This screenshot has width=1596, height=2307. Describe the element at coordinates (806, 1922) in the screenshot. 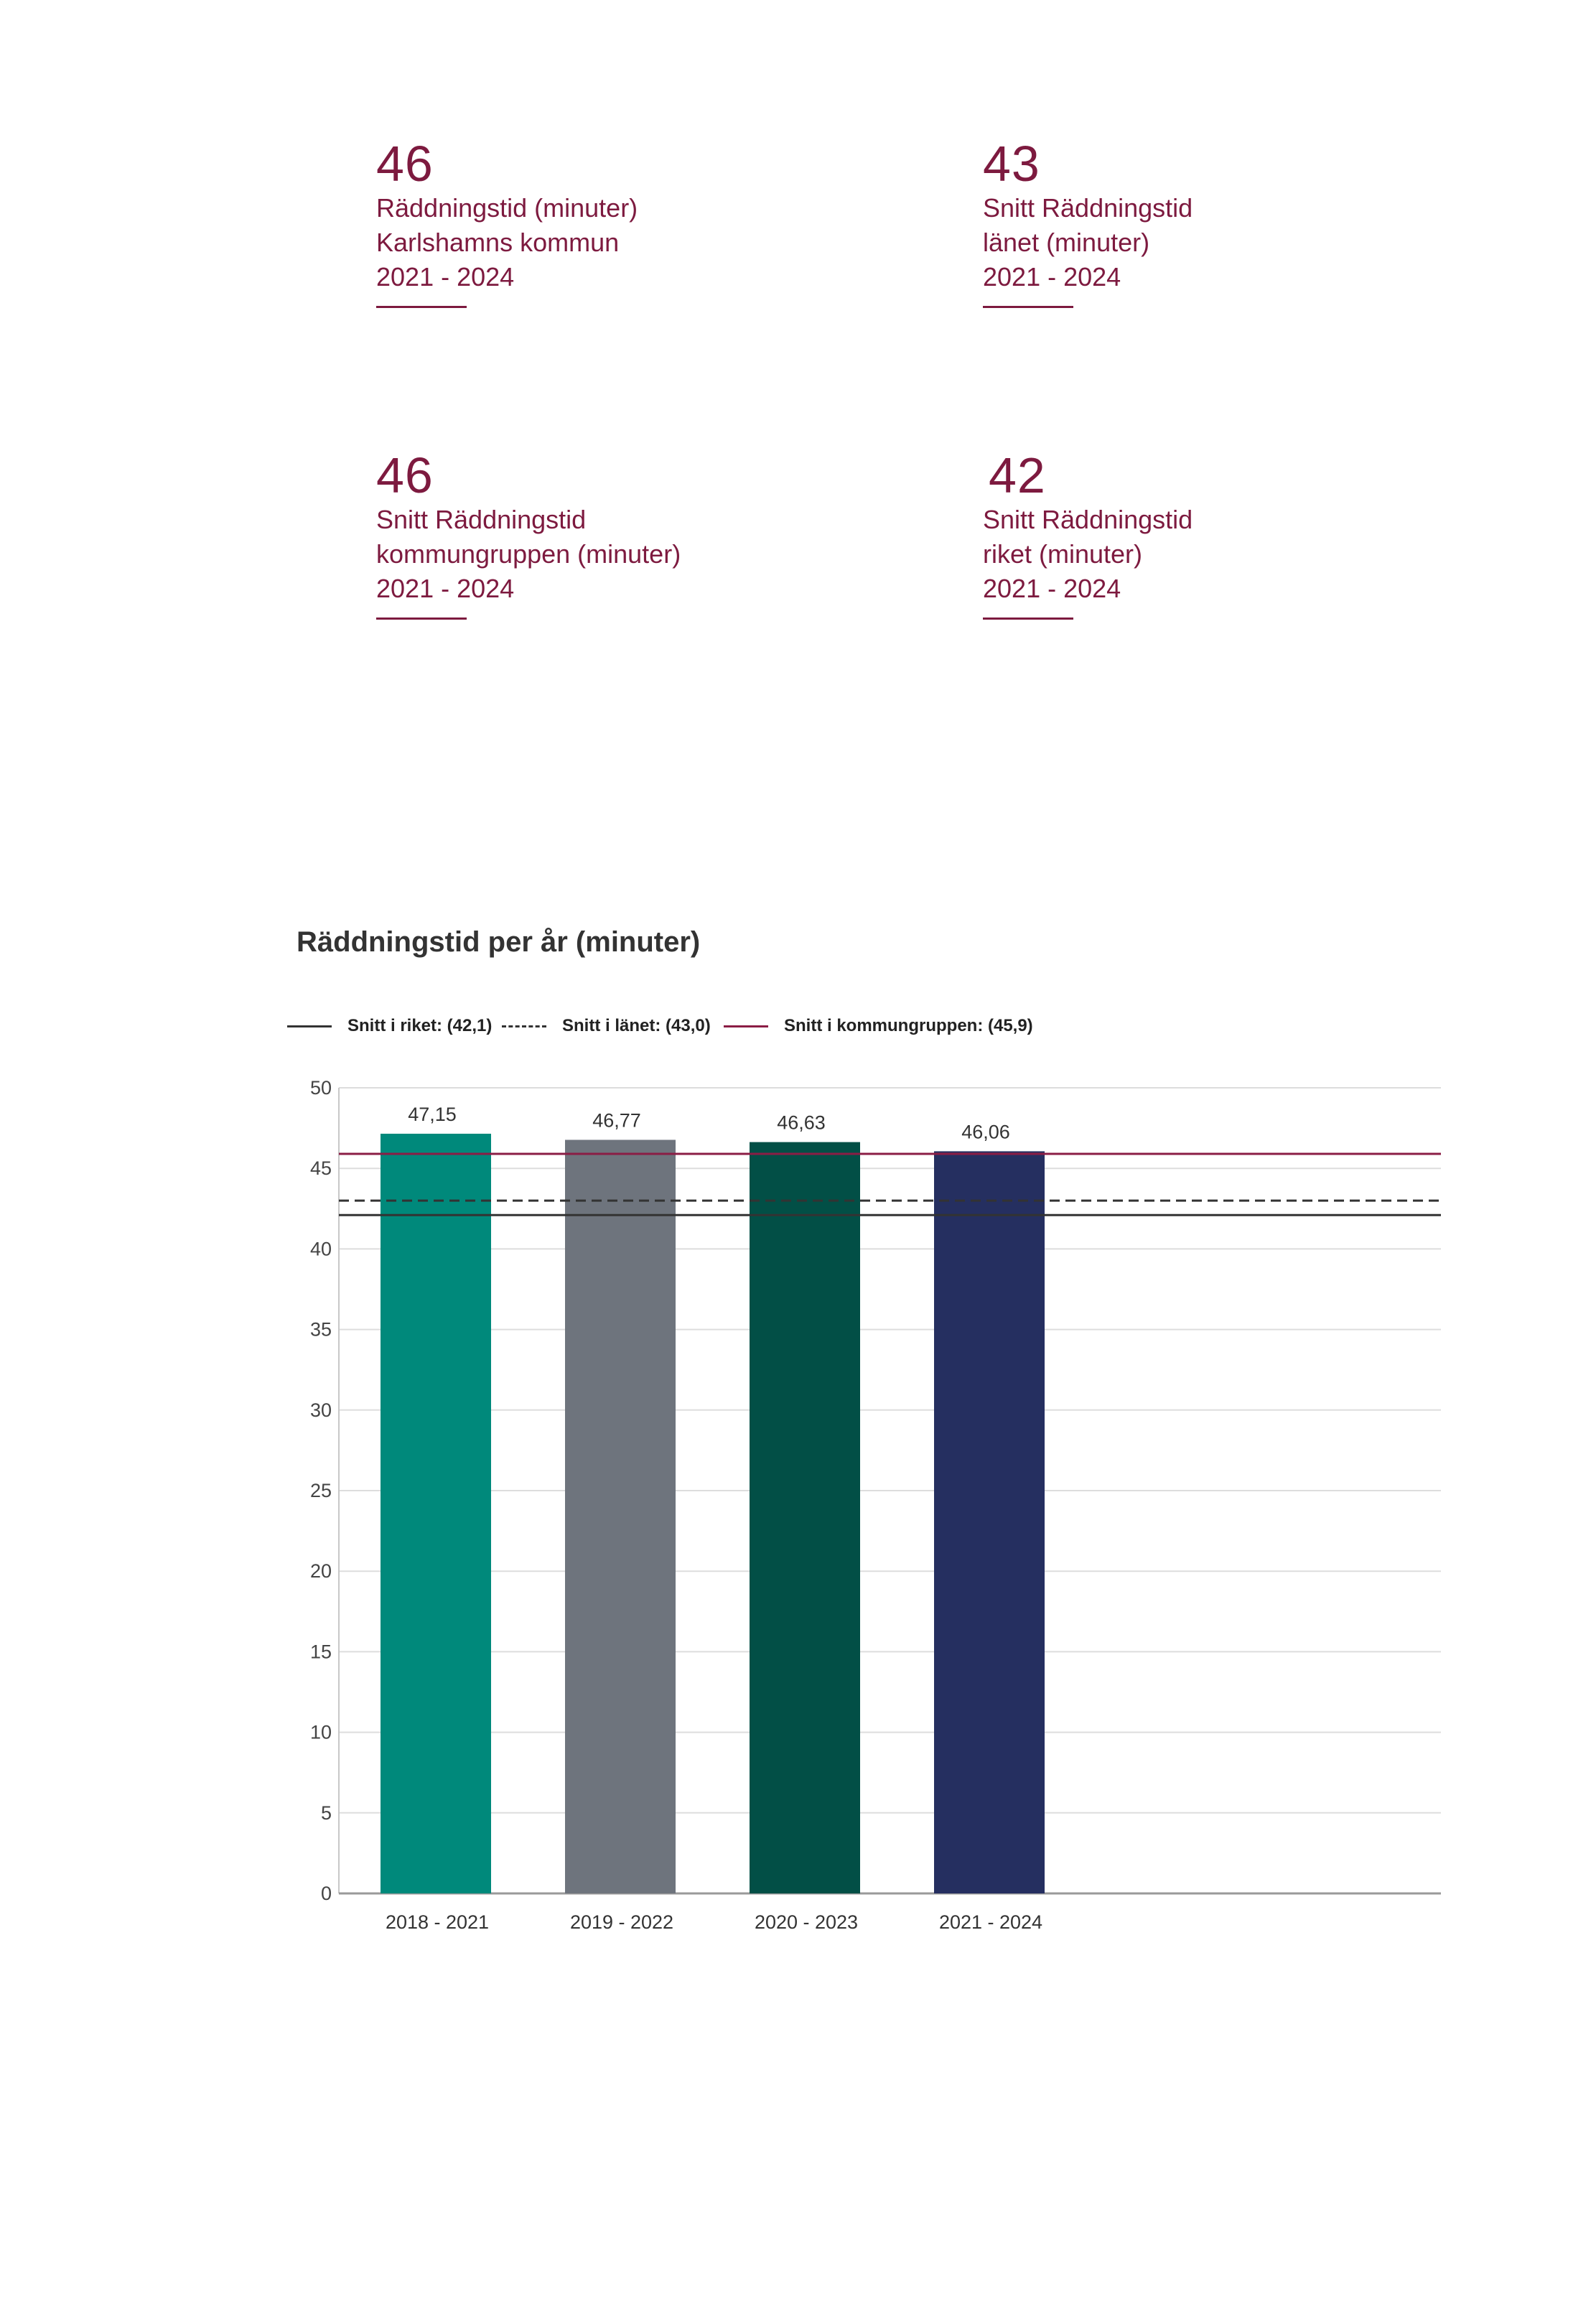

I see `x-tick-label: 2020 - 2023` at that location.